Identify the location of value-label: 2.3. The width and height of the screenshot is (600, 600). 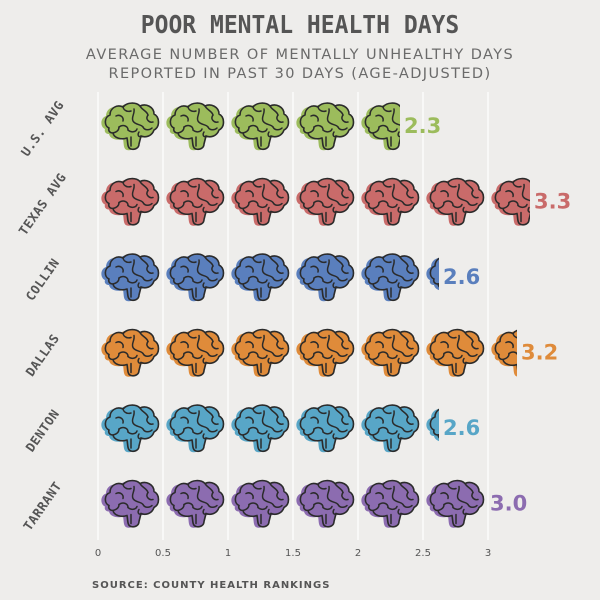
(422, 126).